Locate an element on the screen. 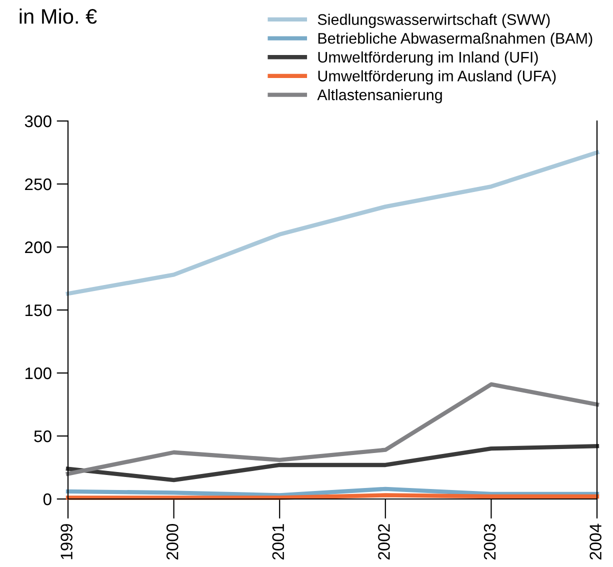  y-tick-label: 100 is located at coordinates (38, 373).